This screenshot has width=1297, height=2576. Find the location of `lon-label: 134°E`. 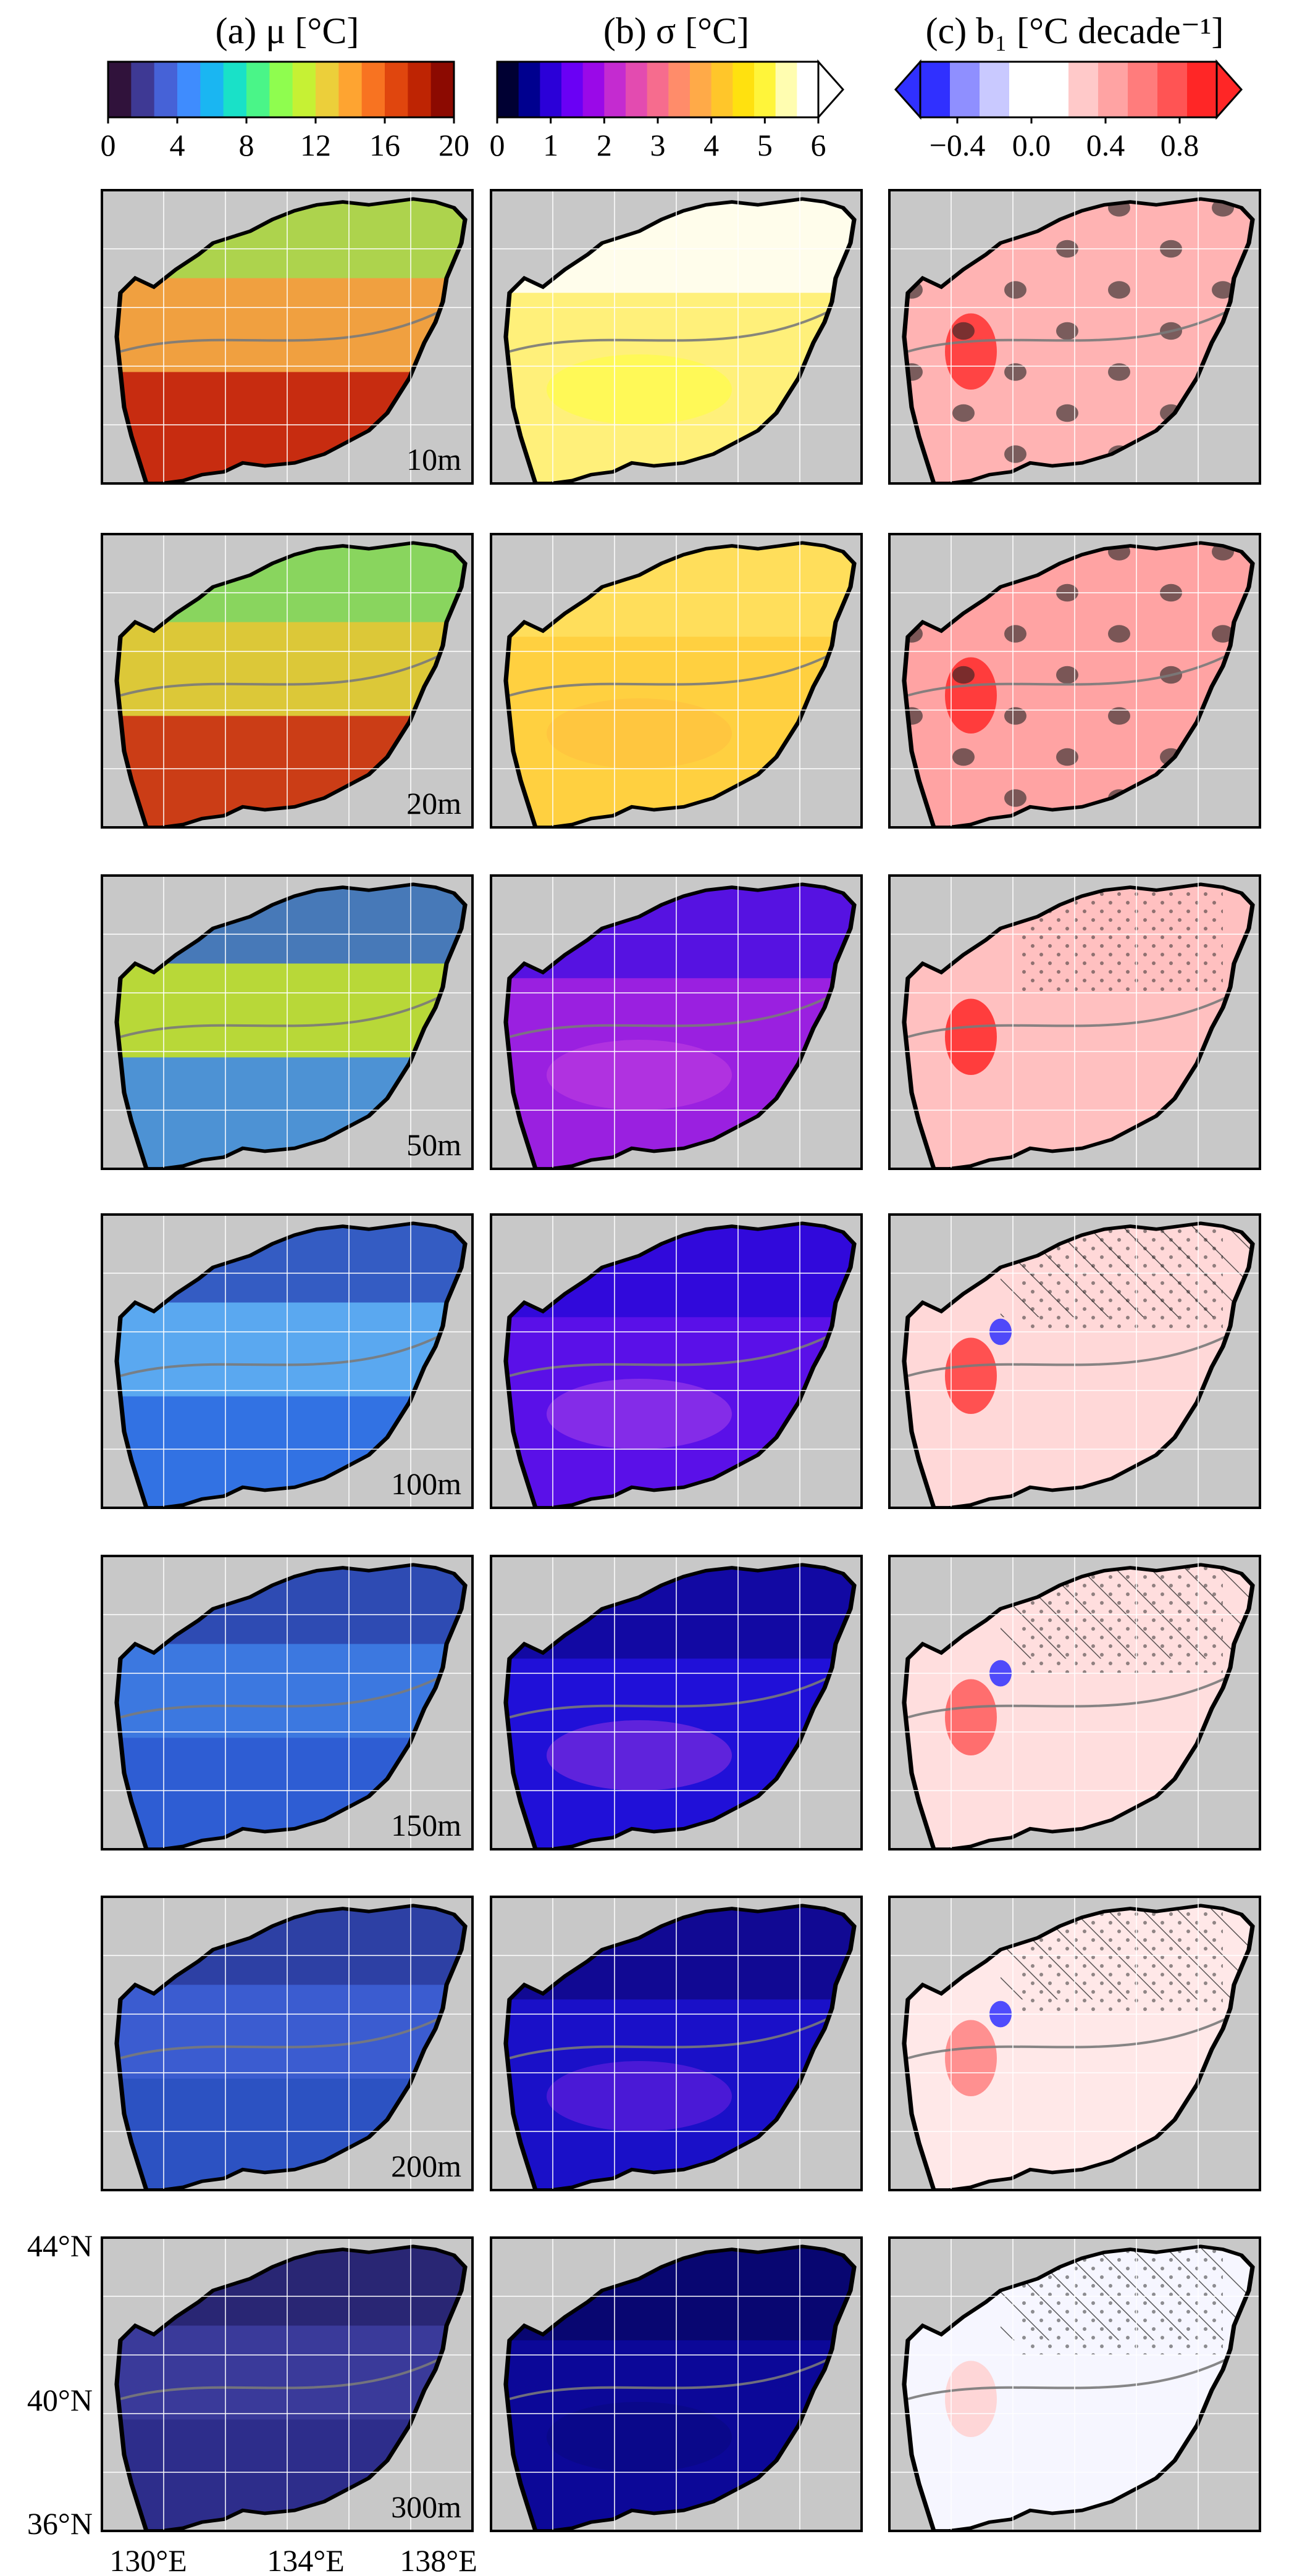

lon-label: 134°E is located at coordinates (306, 2560).